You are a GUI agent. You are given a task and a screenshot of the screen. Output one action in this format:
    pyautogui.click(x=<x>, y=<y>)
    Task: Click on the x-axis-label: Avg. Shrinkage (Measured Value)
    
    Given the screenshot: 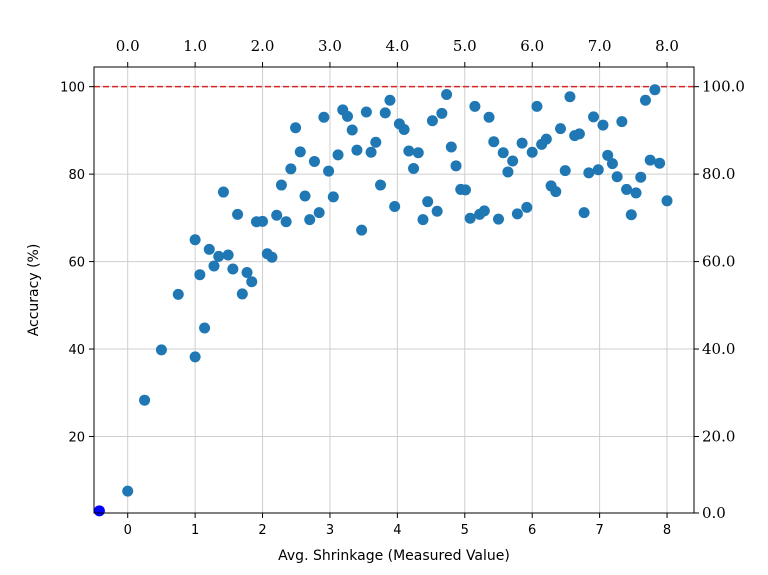 What is the action you would take?
    pyautogui.click(x=394, y=556)
    